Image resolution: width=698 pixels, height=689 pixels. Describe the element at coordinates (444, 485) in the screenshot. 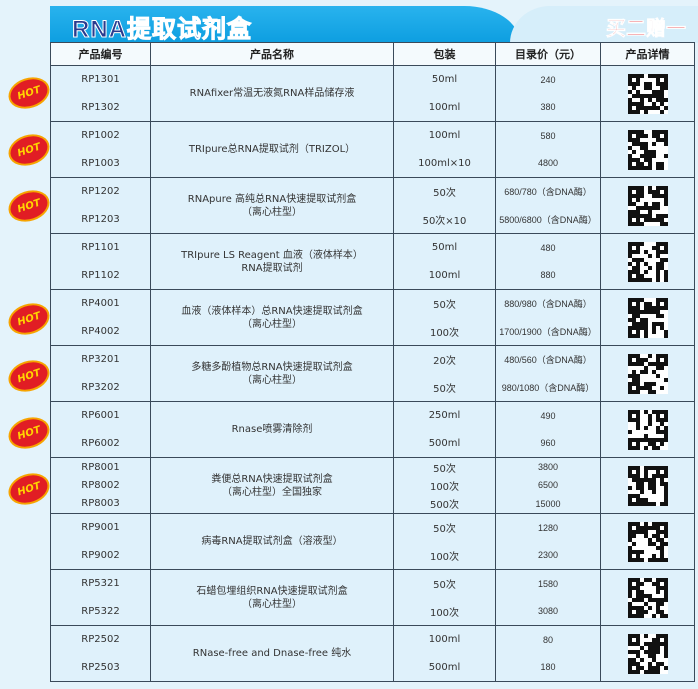

I see `pack-cell: 50次 100次 500次` at that location.